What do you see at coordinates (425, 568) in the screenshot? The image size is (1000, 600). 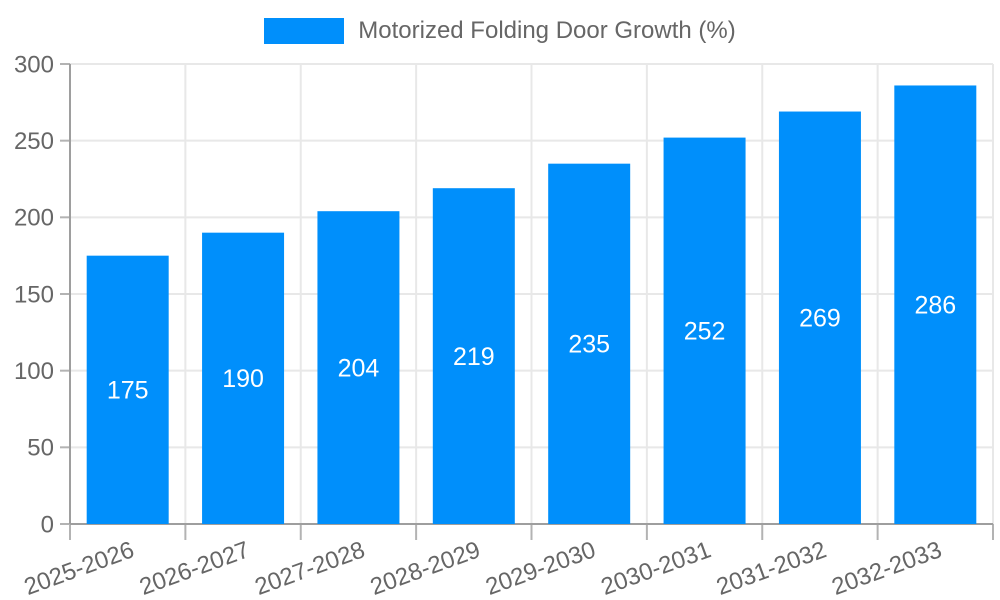 I see `x-tick-label: 2028-2029` at bounding box center [425, 568].